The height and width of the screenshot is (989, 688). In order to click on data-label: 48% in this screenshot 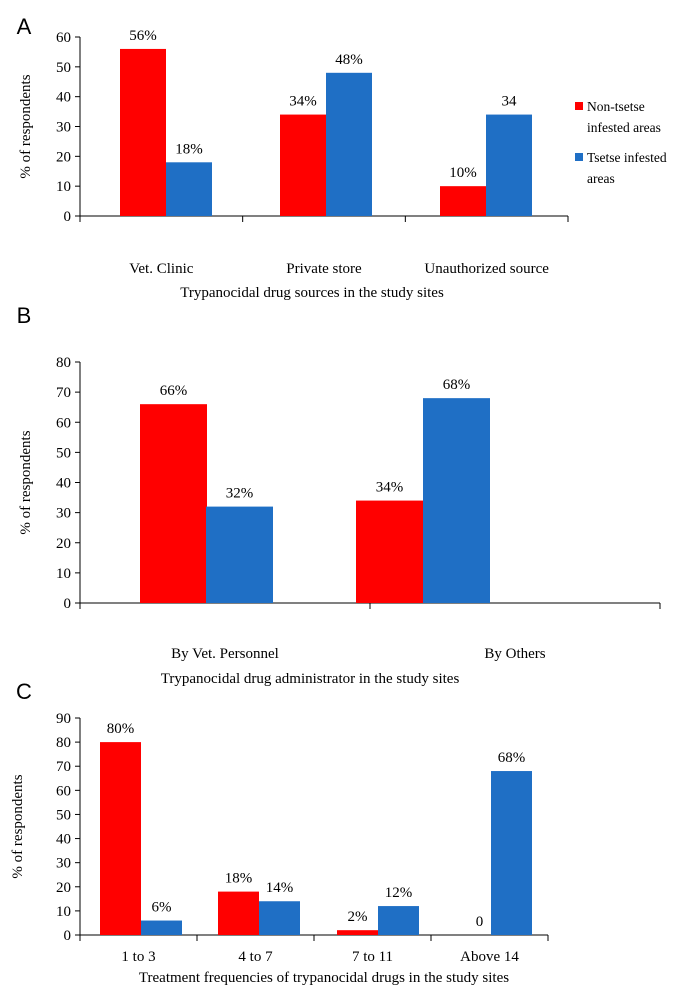, I will do `click(349, 60)`.